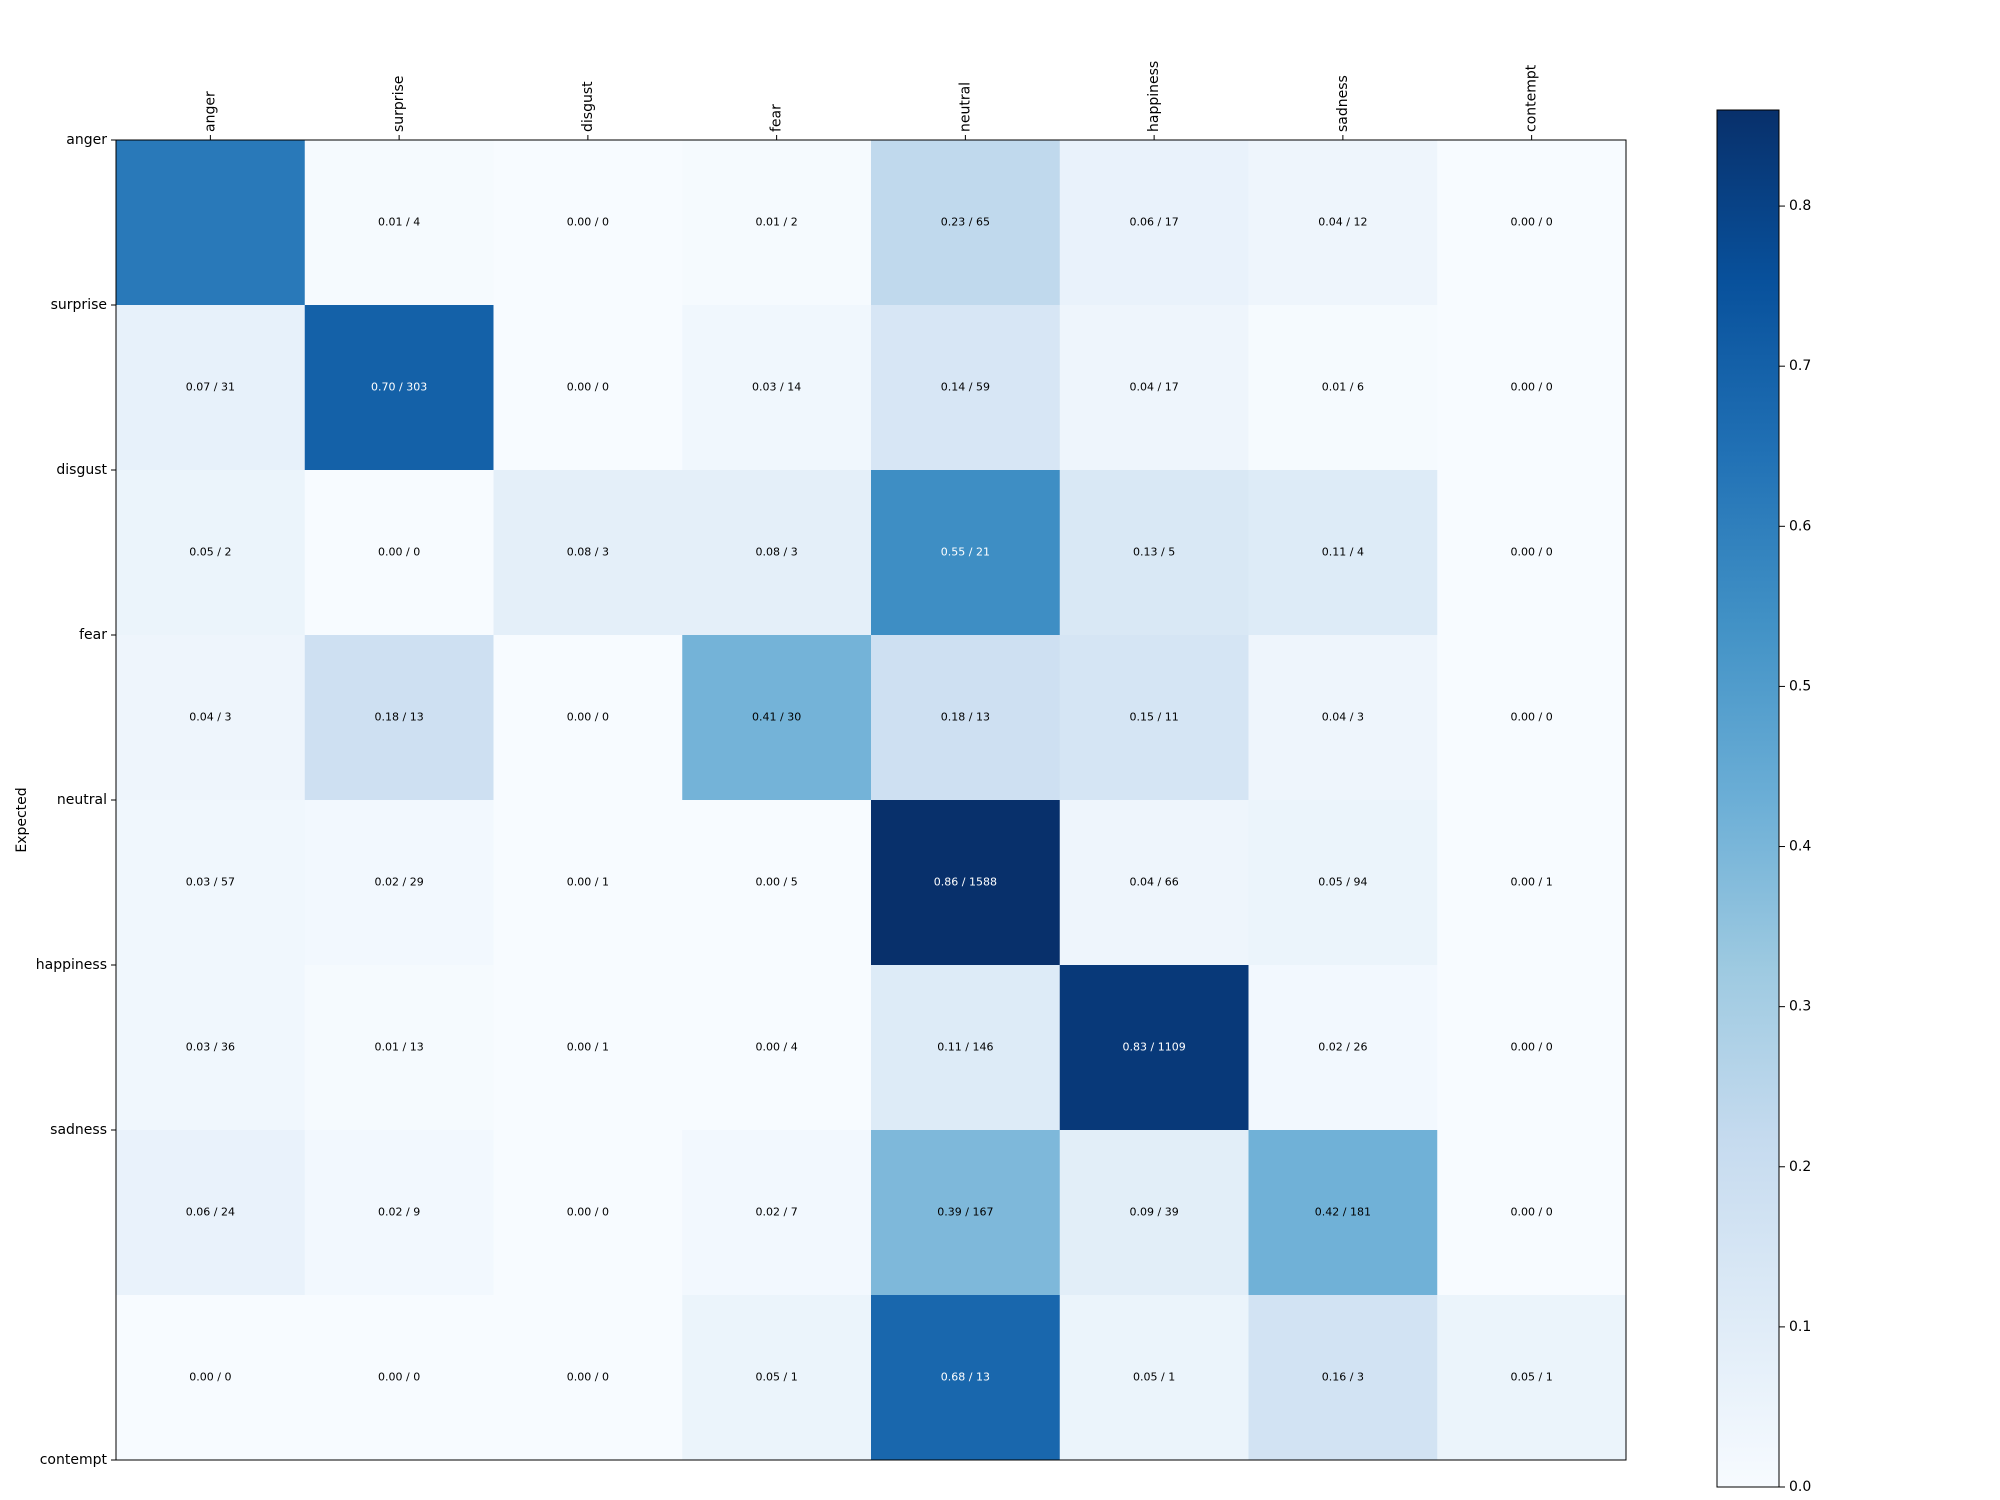  Describe the element at coordinates (1343, 1377) in the screenshot. I see `heatmap-cell-label: 0.16 / 3` at that location.